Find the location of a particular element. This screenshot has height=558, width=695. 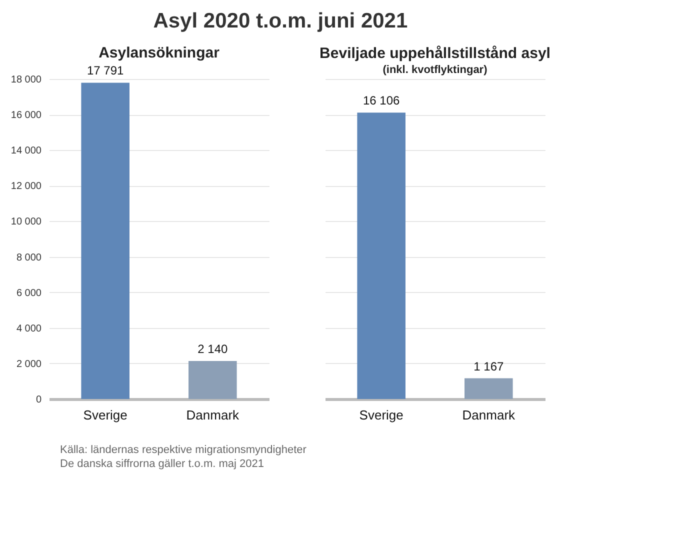

chart-subtitle: (inkl. kvotflyktingar) is located at coordinates (435, 70).